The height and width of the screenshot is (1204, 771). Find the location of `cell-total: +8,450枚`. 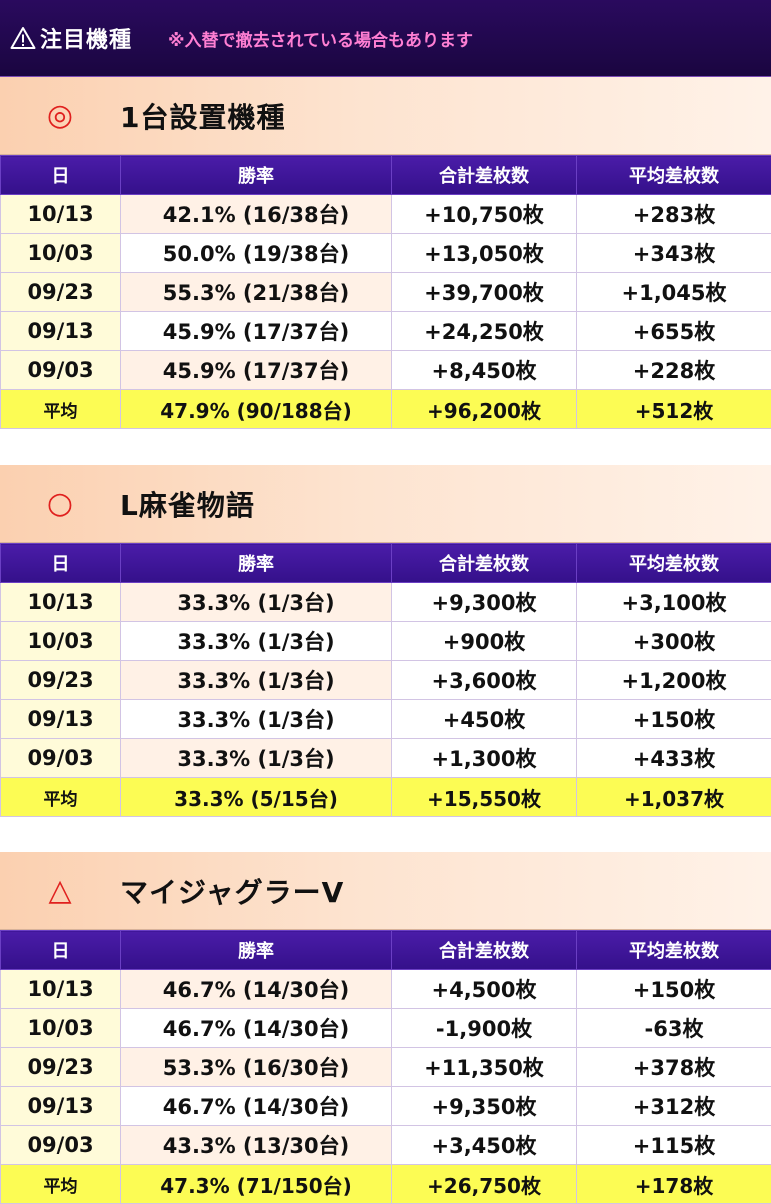

cell-total: +8,450枚 is located at coordinates (484, 370).